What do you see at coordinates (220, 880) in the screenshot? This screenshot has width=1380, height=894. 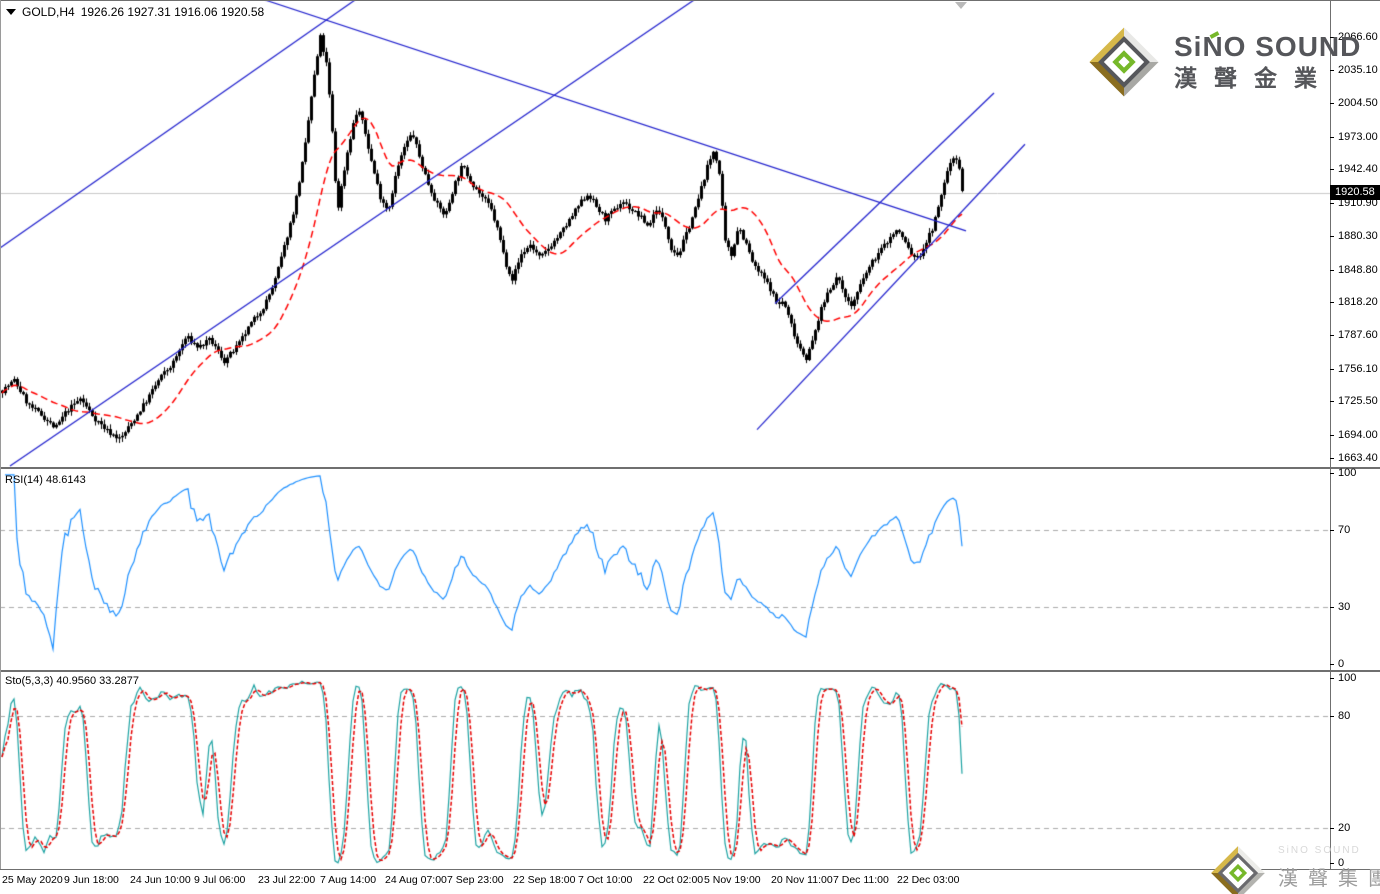 I see `time-axis-label: 9 Jul 06:00` at bounding box center [220, 880].